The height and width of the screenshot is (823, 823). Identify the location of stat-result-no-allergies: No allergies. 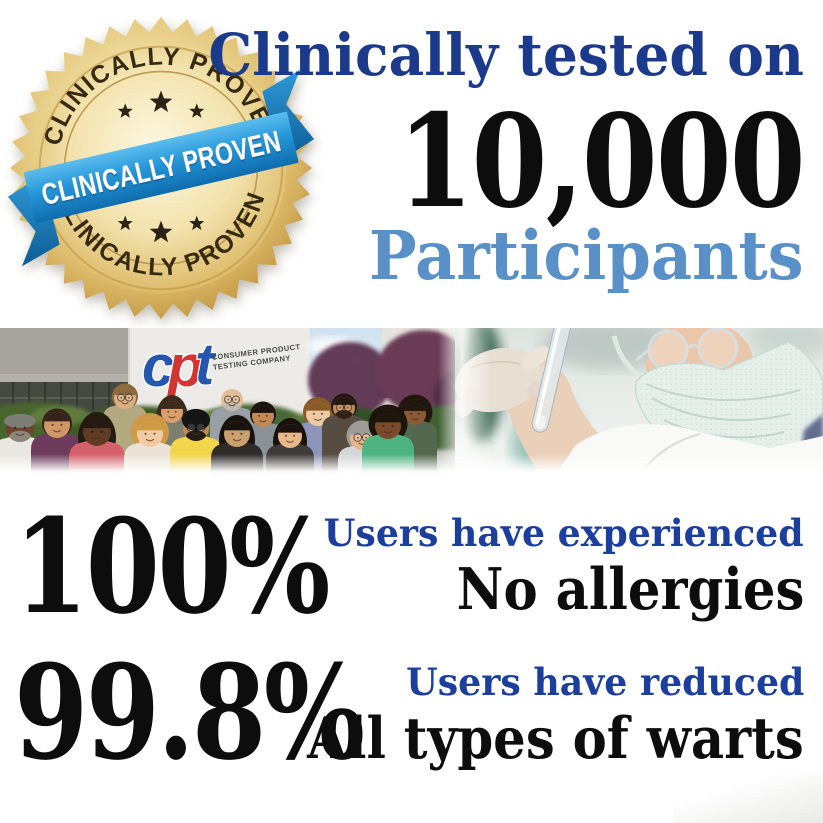
(630, 589).